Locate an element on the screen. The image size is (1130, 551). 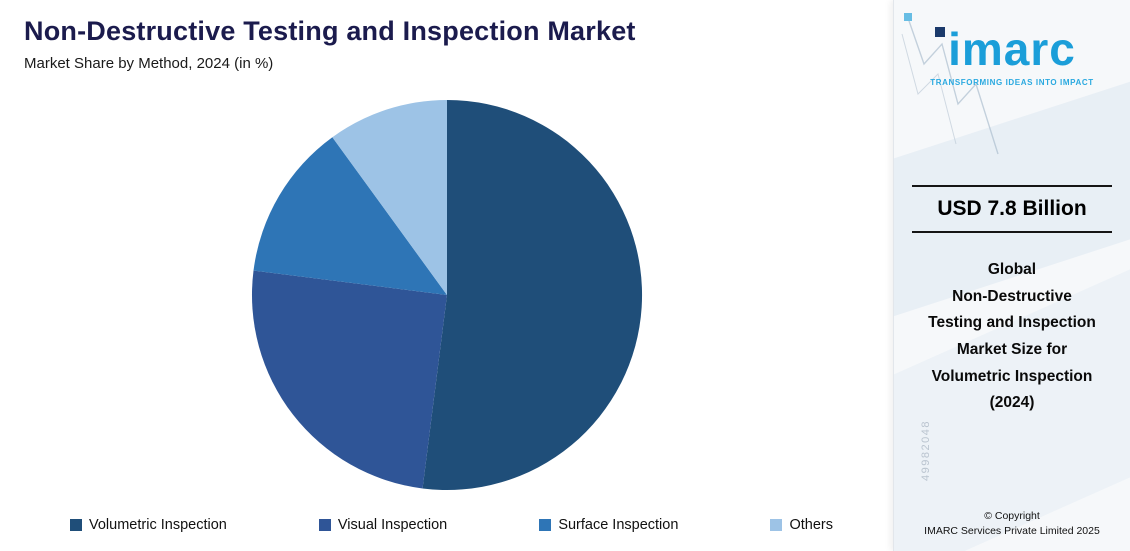
imarc-logo-dot-icon is located at coordinates (940, 32).